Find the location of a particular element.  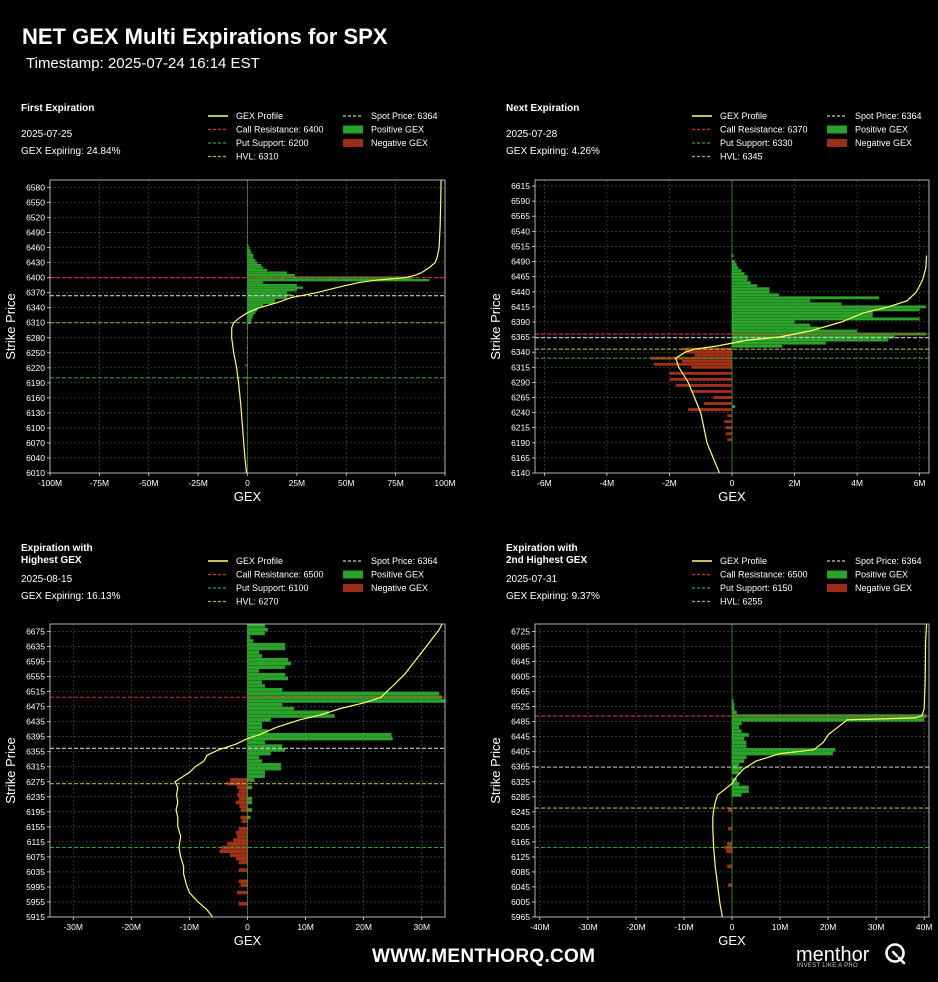

legend-put-support: Put Support: 6200 is located at coordinates (258, 143).